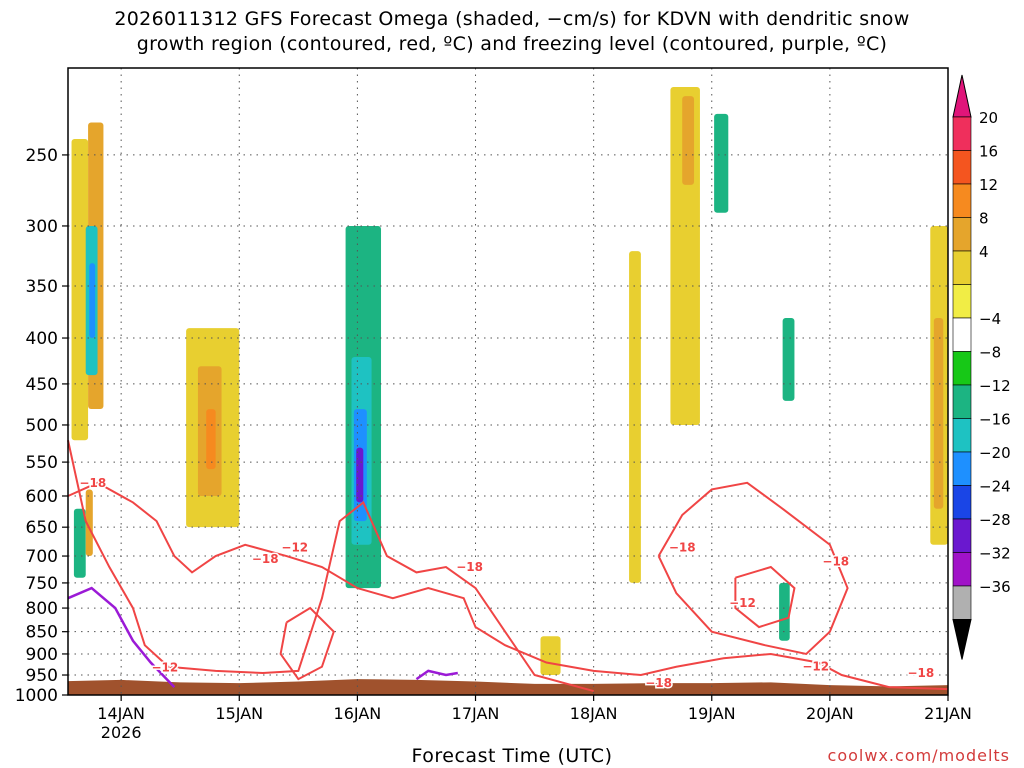  Describe the element at coordinates (121, 732) in the screenshot. I see `x-tick-sublabel-0: 2026` at that location.